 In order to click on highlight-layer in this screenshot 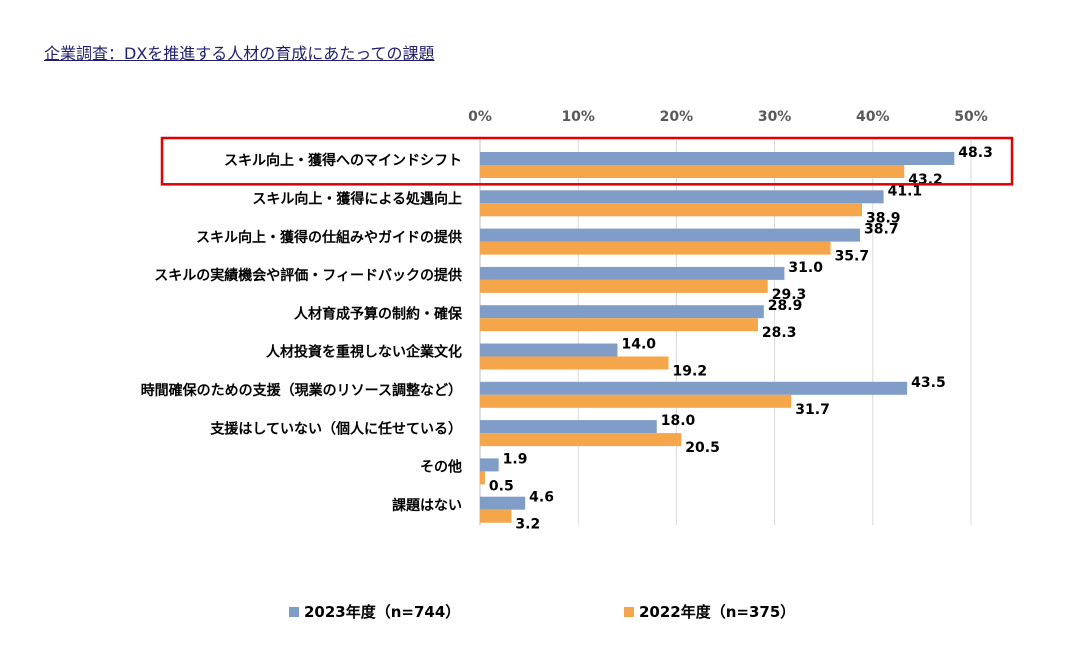, I will do `click(587, 161)`.